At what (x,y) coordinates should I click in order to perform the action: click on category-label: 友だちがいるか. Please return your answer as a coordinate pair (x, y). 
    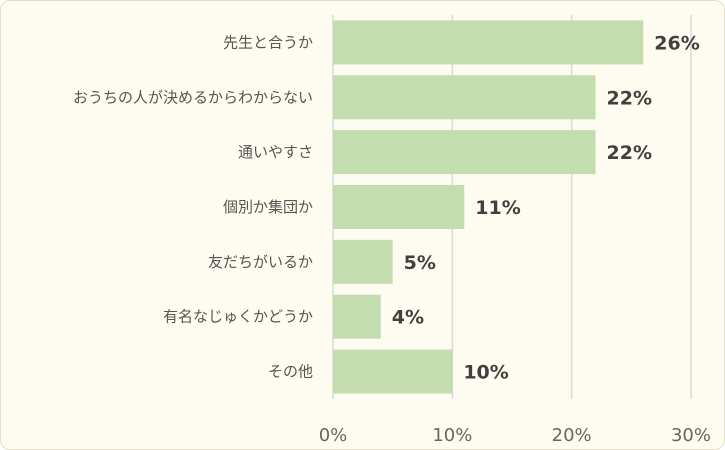
    Looking at the image, I should click on (260, 262).